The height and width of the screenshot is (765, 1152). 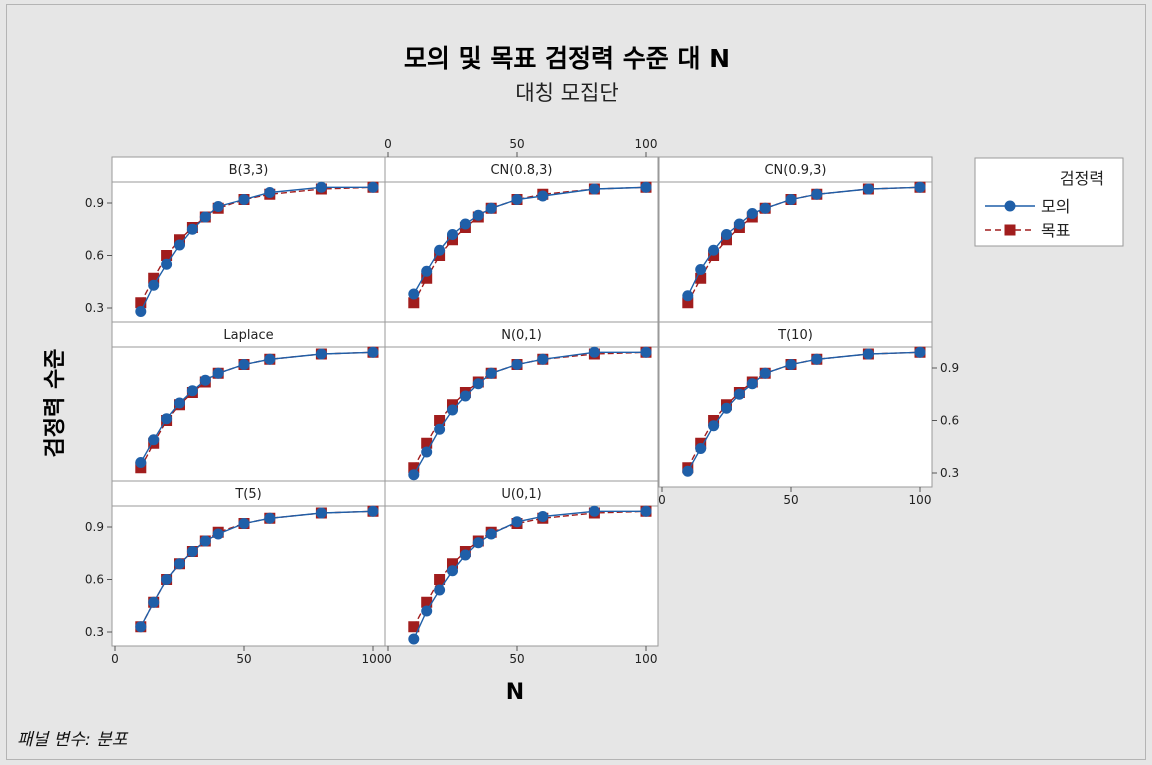 What do you see at coordinates (94, 256) in the screenshot?
I see `y-tick-label: 0.6` at bounding box center [94, 256].